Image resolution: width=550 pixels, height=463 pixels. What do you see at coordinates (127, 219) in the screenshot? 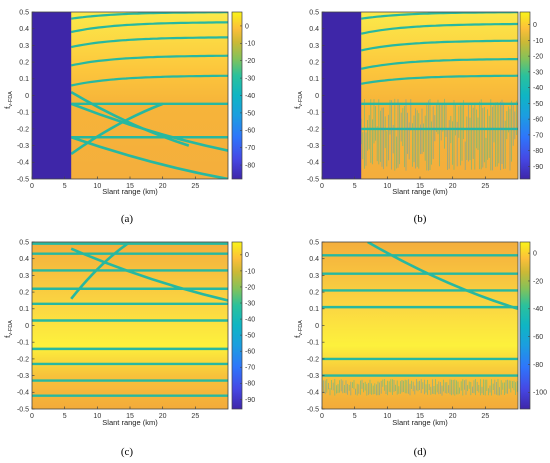
I see `panel-caption: (a)` at bounding box center [127, 219].